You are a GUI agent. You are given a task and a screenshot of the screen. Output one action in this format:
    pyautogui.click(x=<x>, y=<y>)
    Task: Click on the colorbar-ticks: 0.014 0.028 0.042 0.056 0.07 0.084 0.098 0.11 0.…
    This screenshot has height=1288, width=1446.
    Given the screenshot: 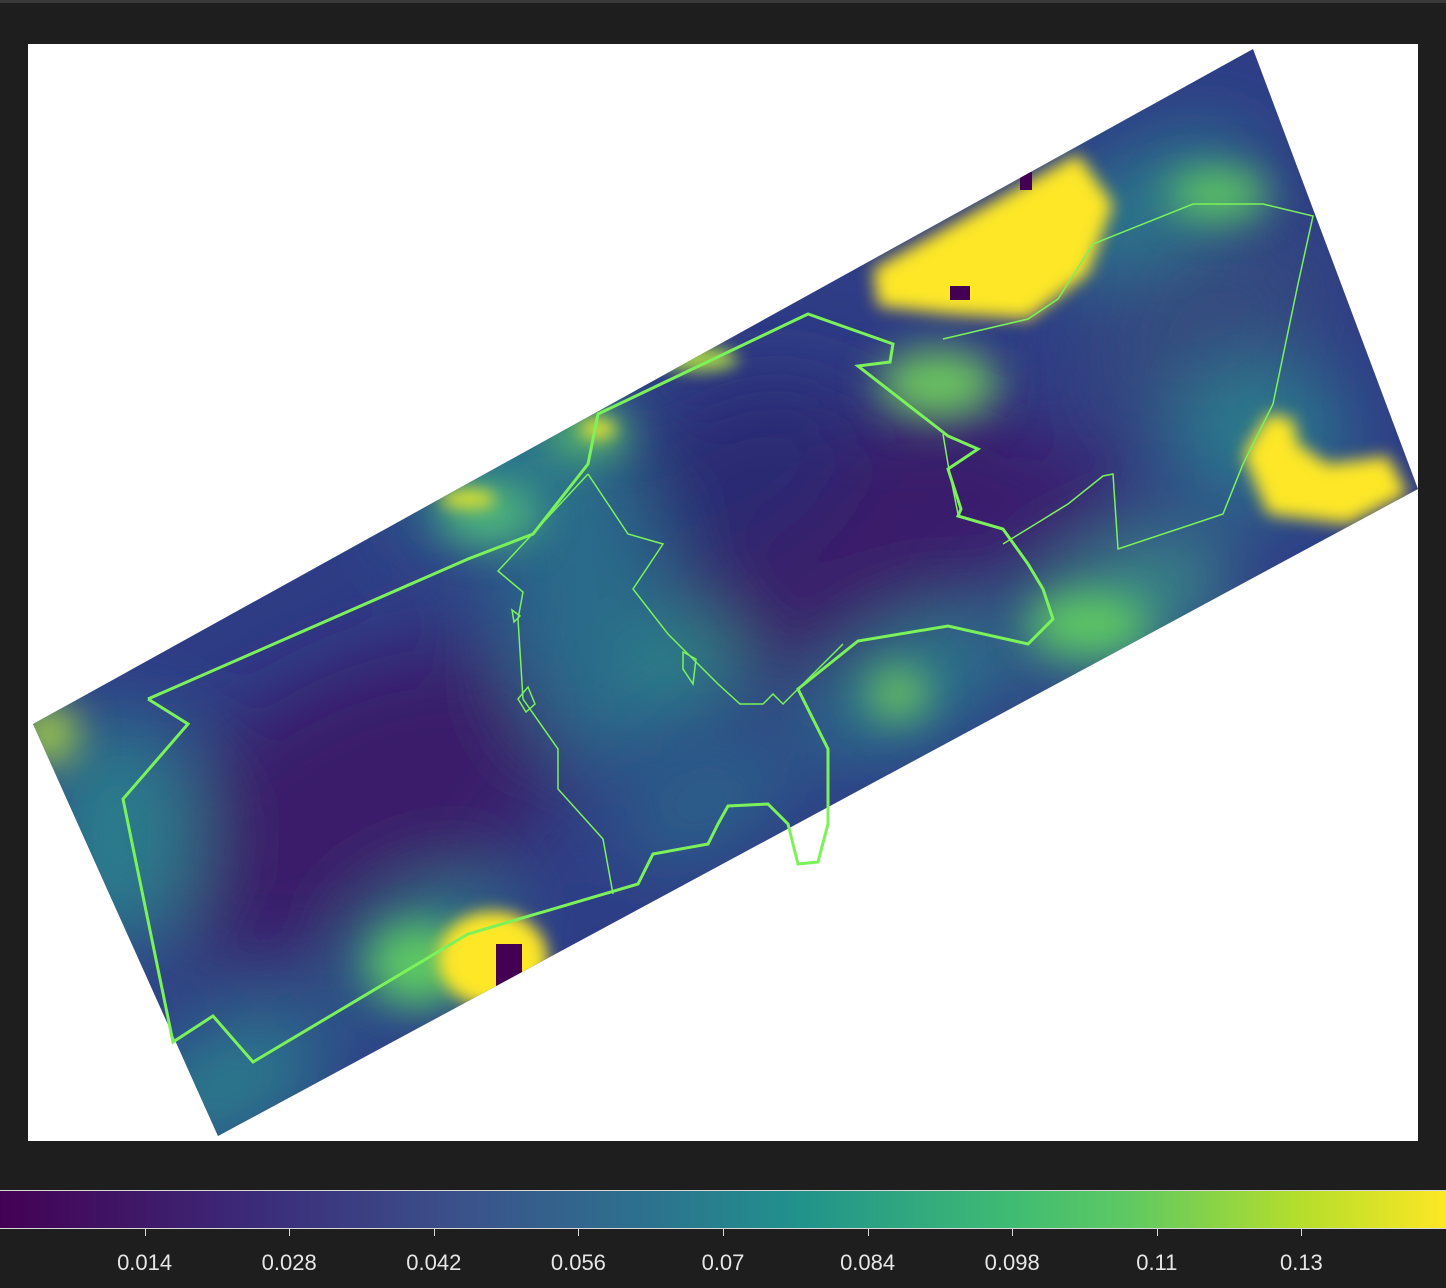 What is the action you would take?
    pyautogui.click(x=723, y=1258)
    